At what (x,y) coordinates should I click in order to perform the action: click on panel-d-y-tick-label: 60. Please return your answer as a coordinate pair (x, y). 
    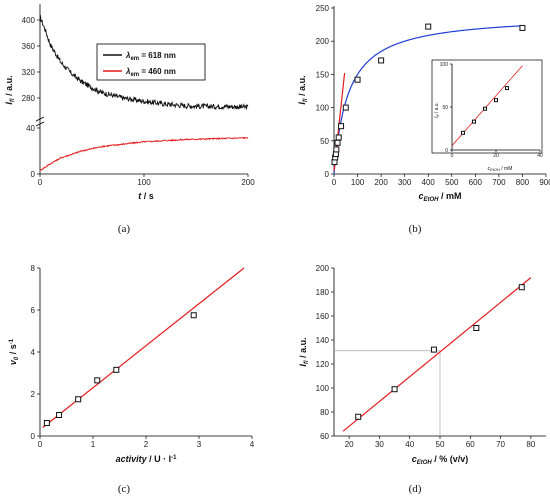
    Looking at the image, I should click on (324, 436).